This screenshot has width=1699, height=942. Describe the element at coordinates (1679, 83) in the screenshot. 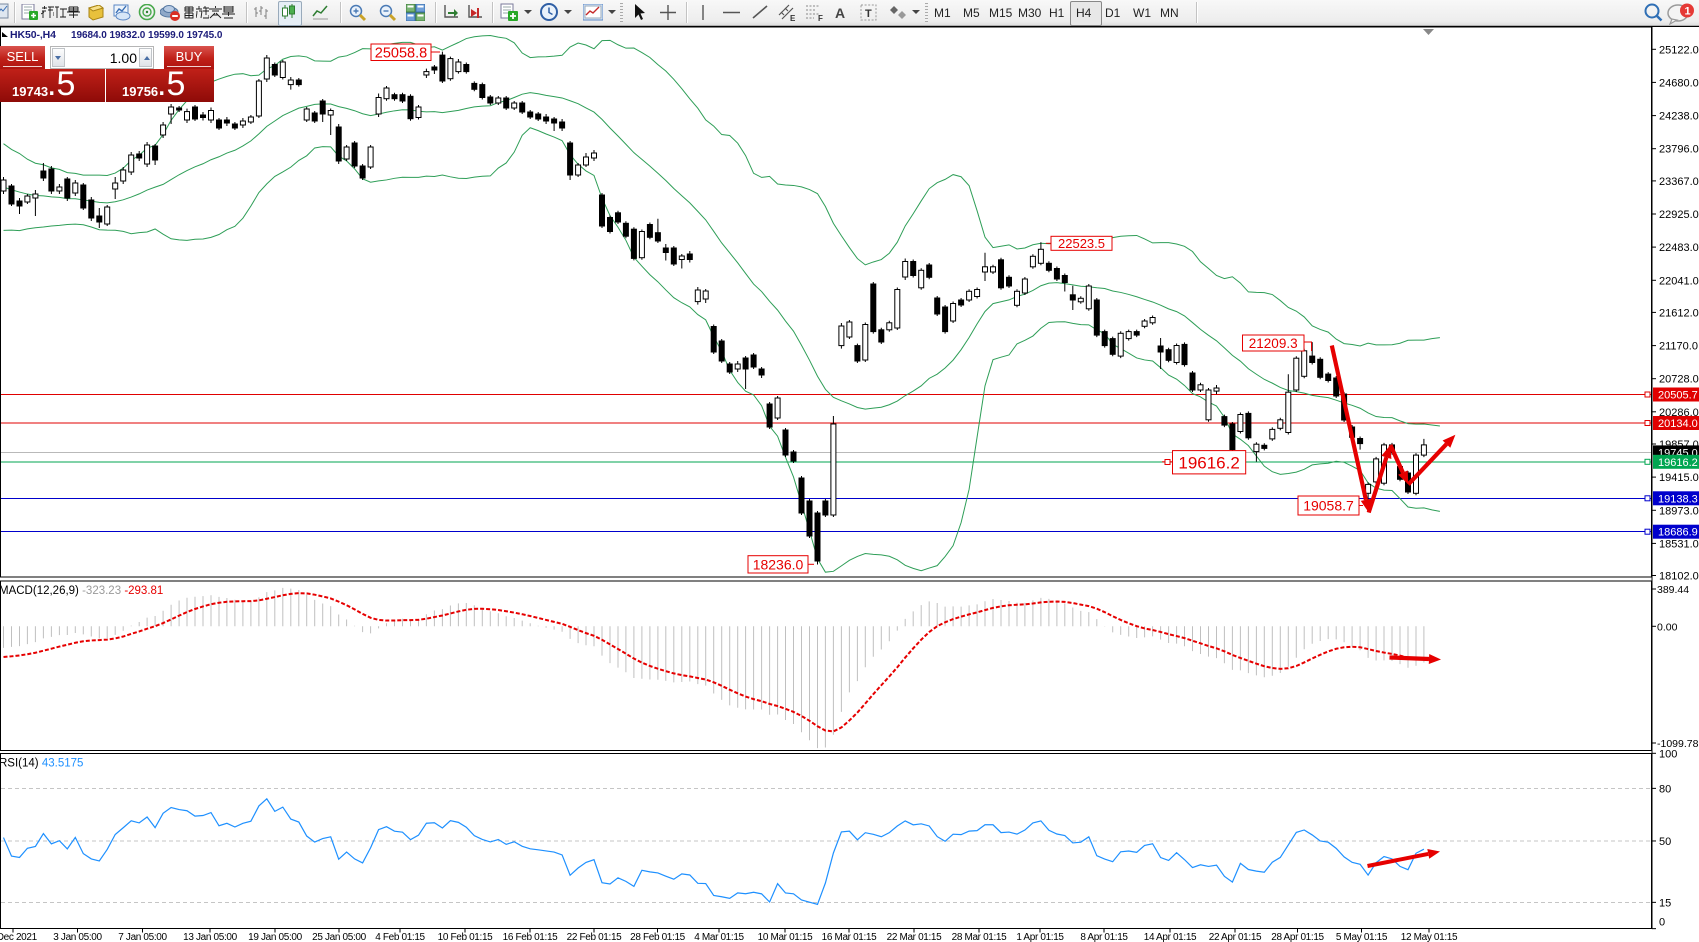

I see `svg-text: 24680.0` at that location.